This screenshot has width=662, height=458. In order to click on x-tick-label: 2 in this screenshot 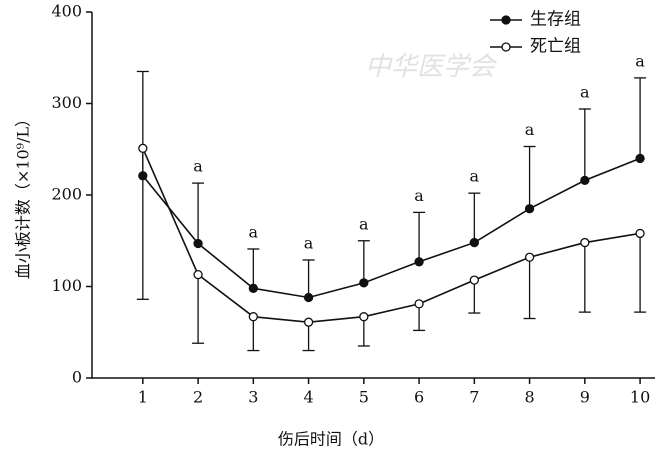, I will do `click(198, 397)`.